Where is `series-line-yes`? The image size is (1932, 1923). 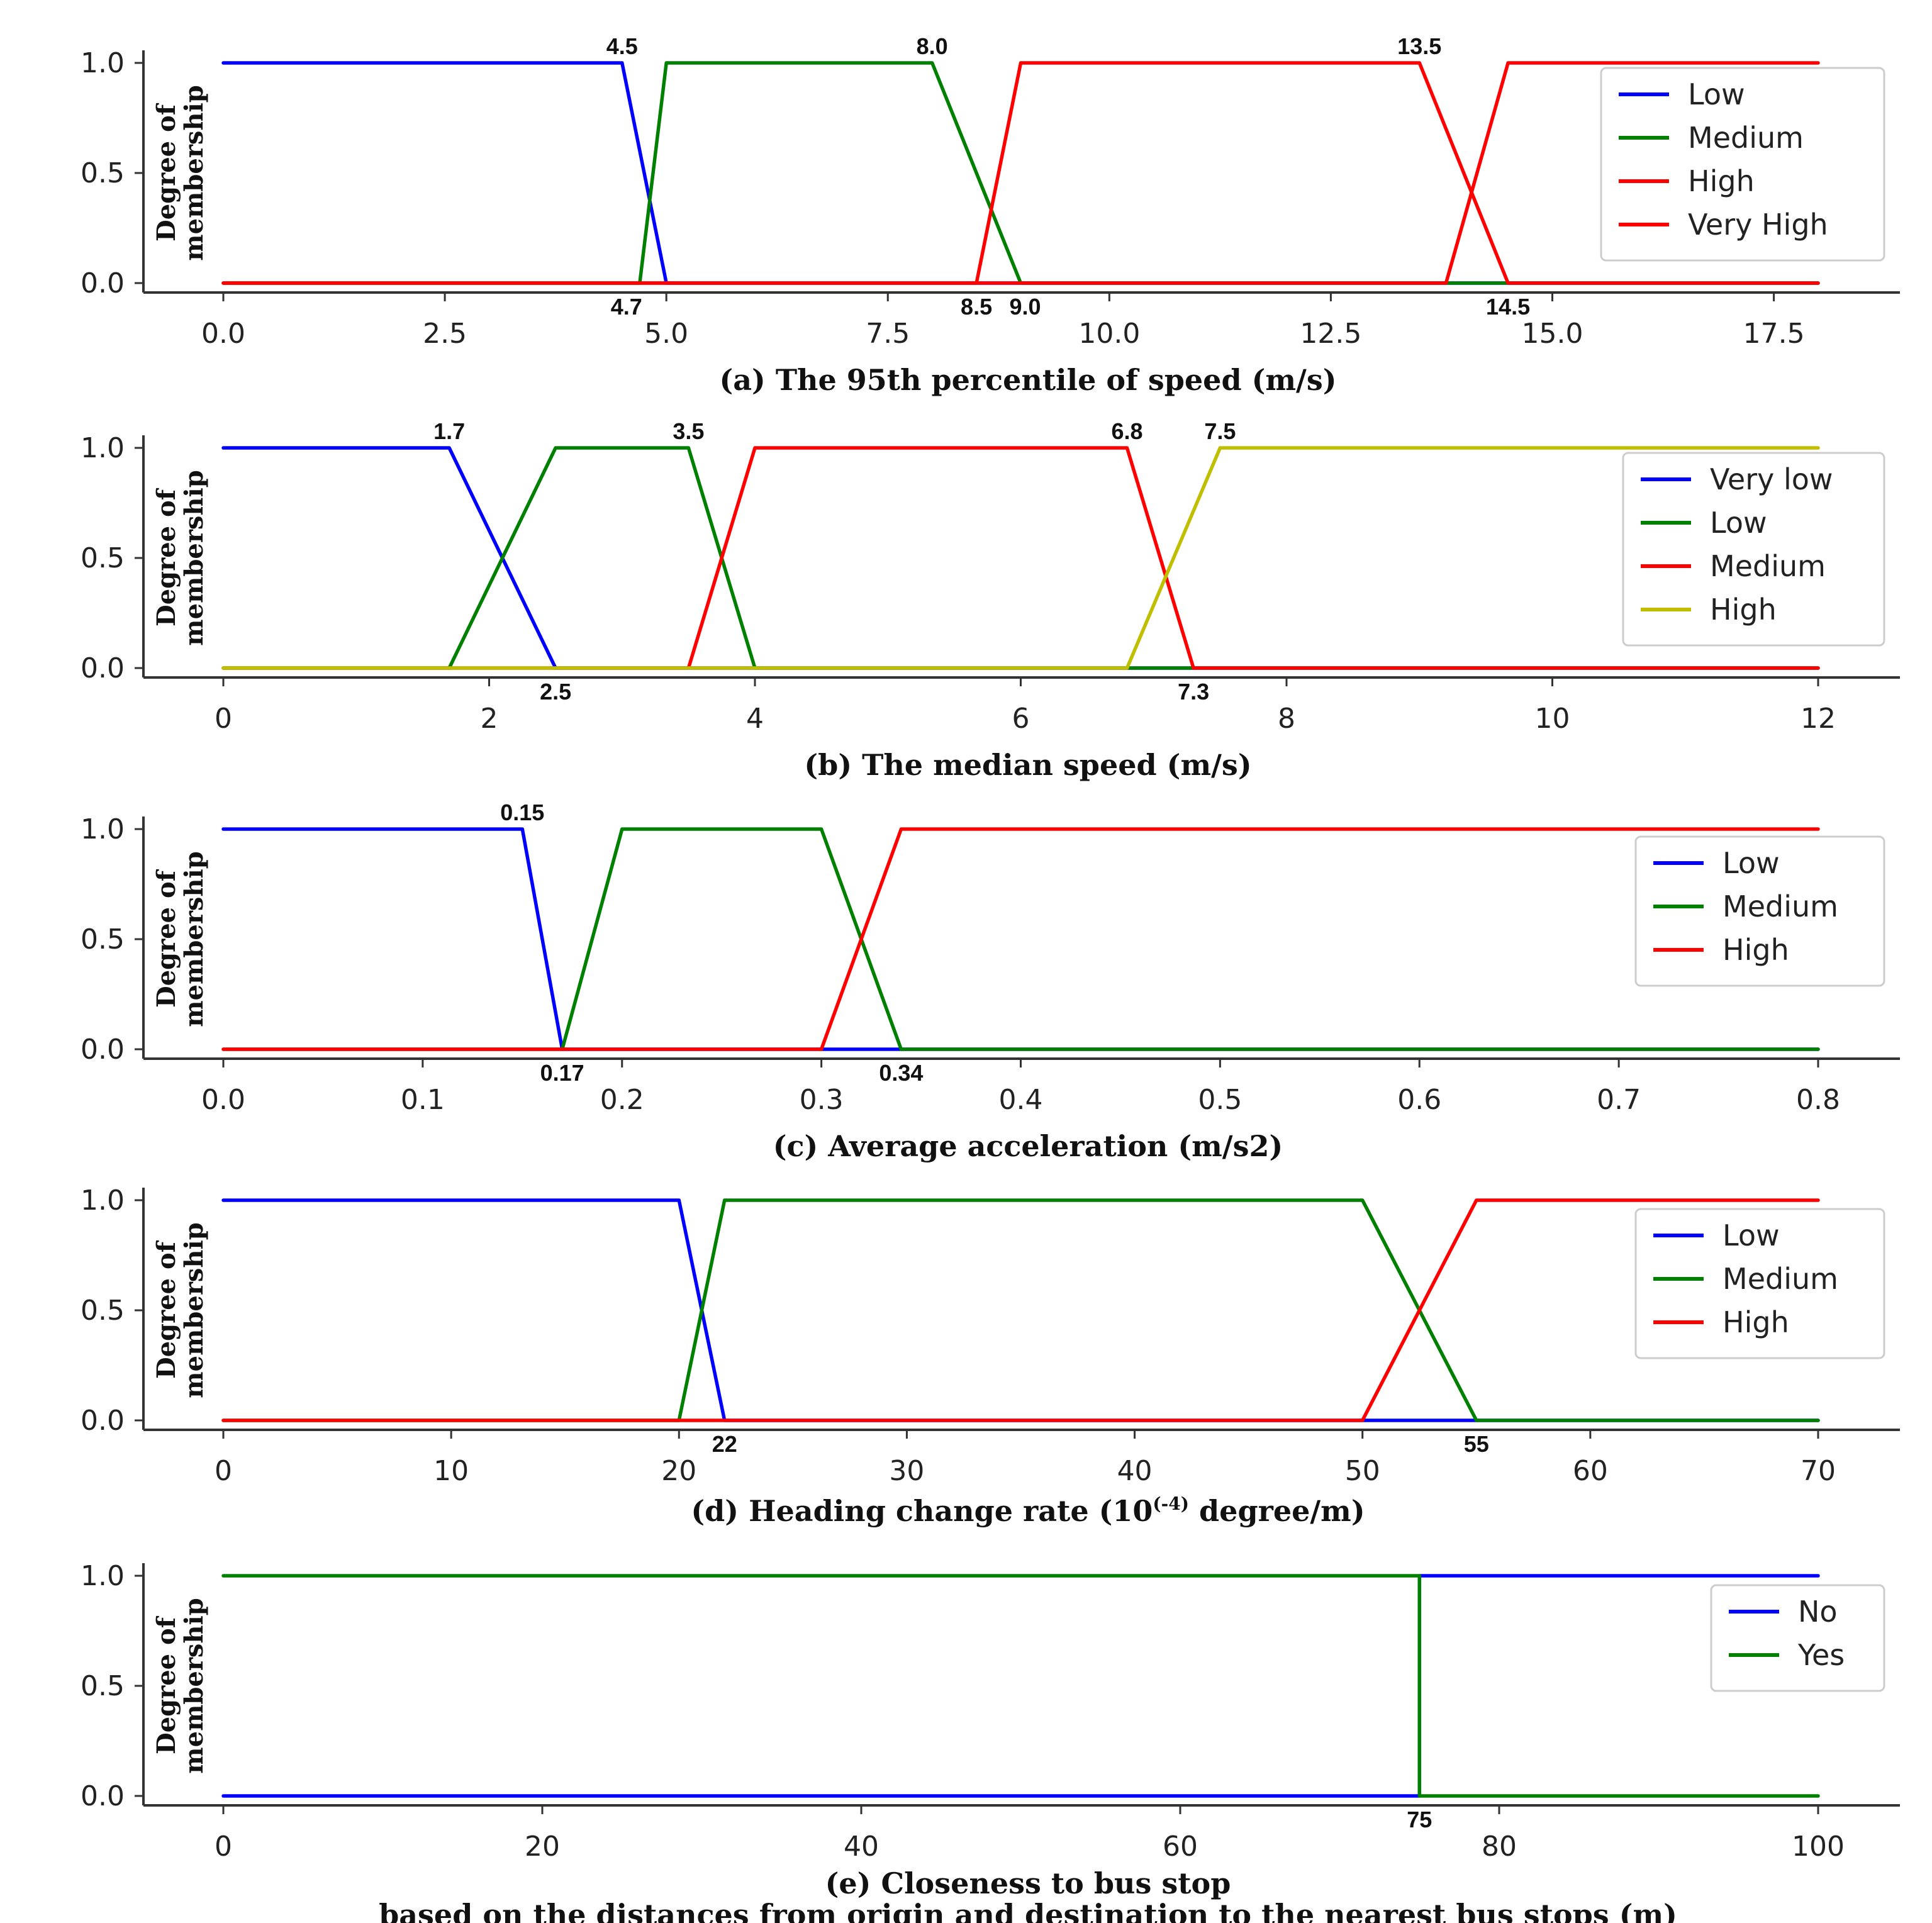 series-line-yes is located at coordinates (1020, 1686).